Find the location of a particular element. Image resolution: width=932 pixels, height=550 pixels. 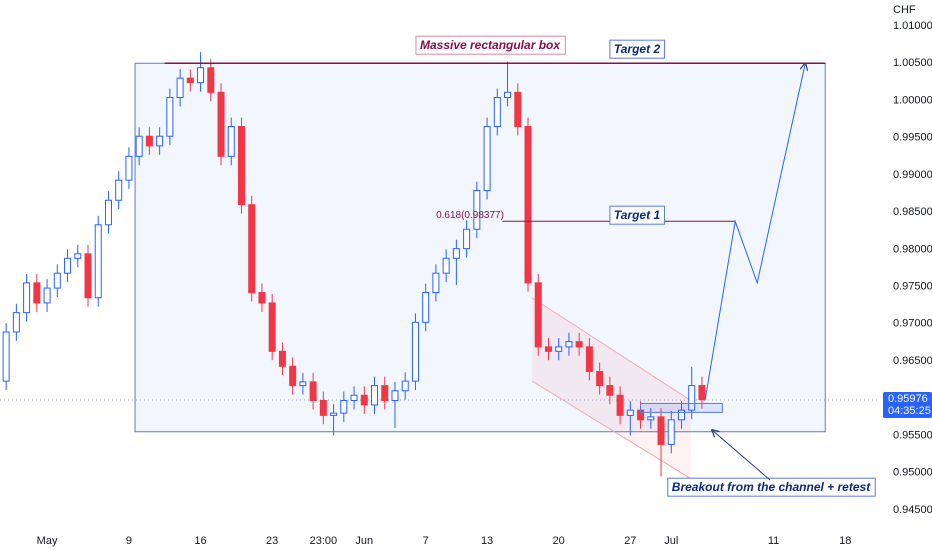

x-tick-label: 13 is located at coordinates (487, 541).